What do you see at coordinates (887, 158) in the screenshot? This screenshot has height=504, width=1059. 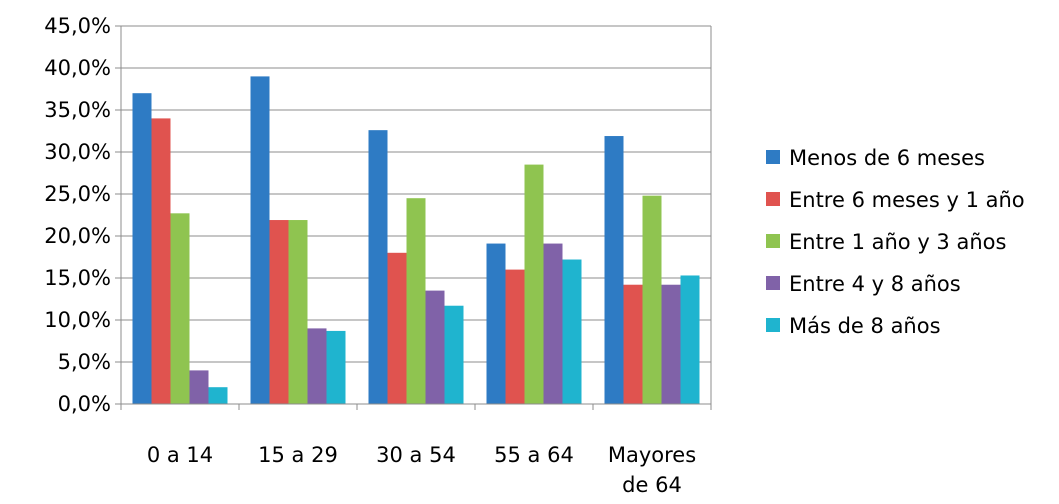 I see `legend-label: Menos de 6 meses` at bounding box center [887, 158].